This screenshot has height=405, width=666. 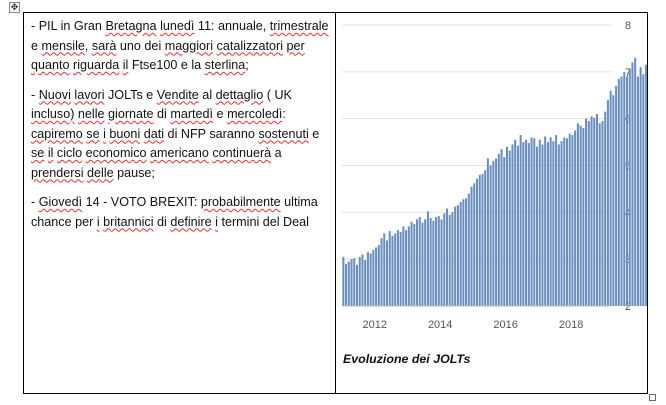 I want to click on y-tick-label: 5, so click(x=628, y=167).